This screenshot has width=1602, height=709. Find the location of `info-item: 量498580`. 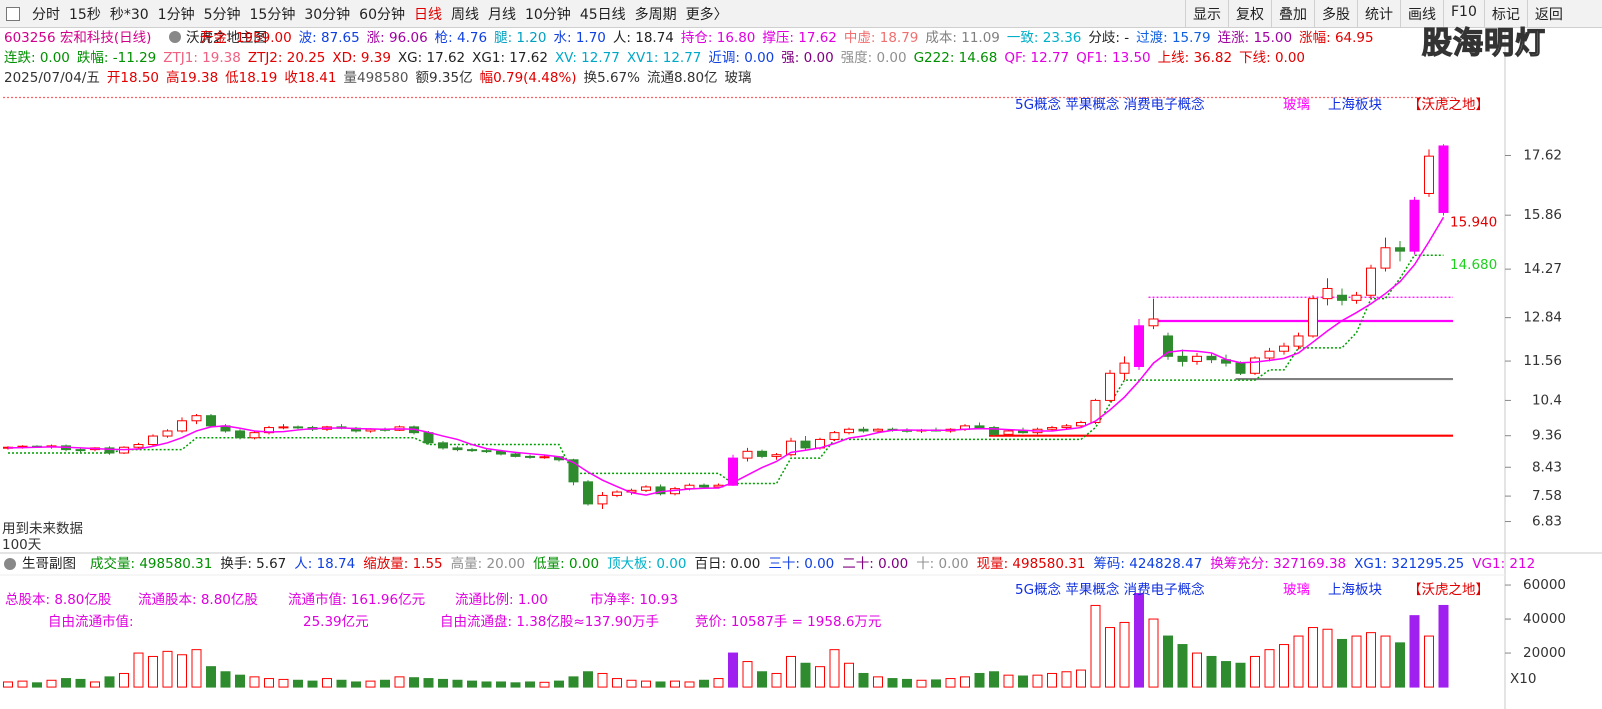

info-item: 量498580 is located at coordinates (376, 78).